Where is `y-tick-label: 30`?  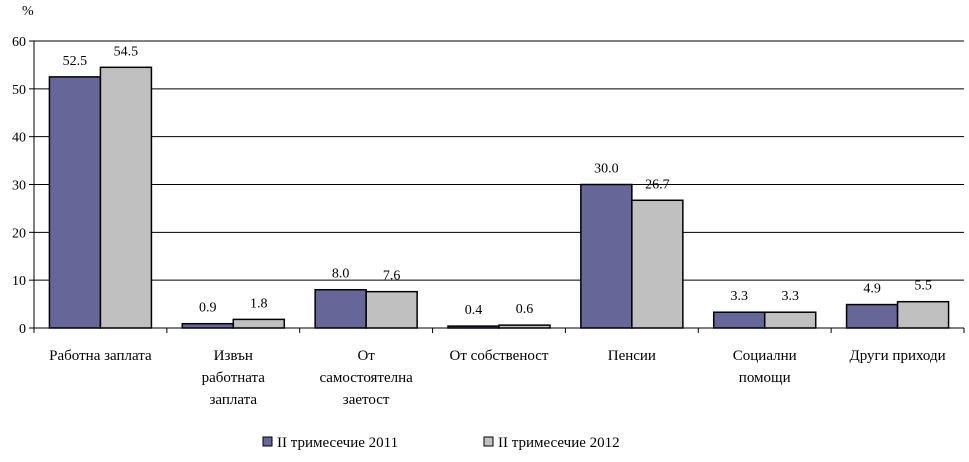 y-tick-label: 30 is located at coordinates (19, 186).